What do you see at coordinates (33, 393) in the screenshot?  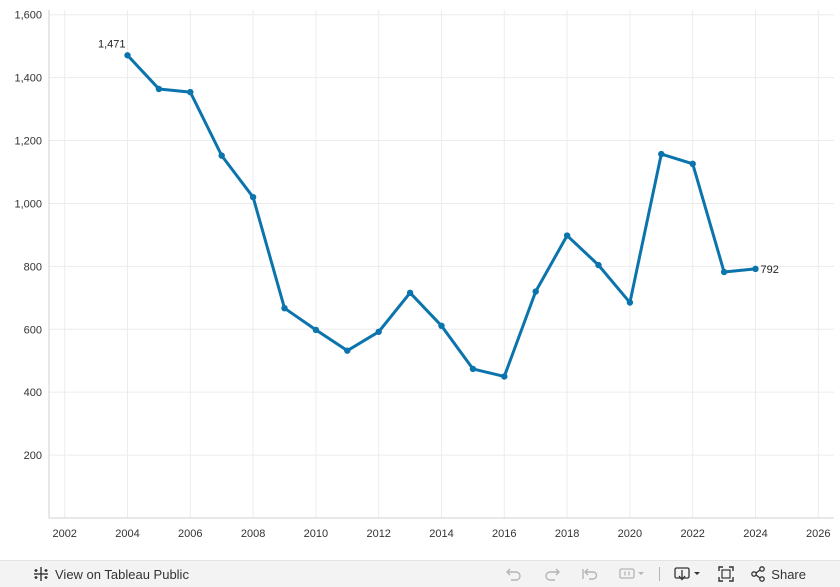 I see `y-tick-label: 400` at bounding box center [33, 393].